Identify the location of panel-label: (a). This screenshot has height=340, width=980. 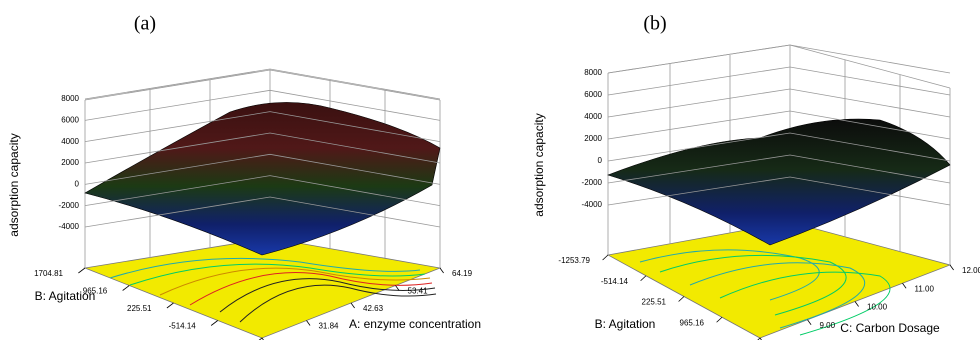
(145, 24).